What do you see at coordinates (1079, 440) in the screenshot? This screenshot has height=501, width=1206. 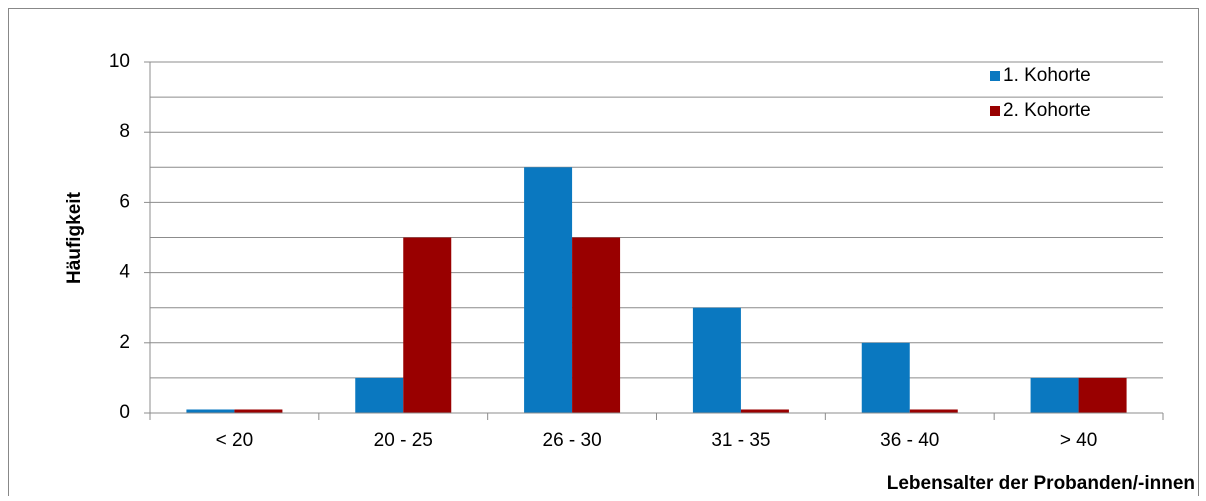 I see `x-tick-label: > 40` at bounding box center [1079, 440].